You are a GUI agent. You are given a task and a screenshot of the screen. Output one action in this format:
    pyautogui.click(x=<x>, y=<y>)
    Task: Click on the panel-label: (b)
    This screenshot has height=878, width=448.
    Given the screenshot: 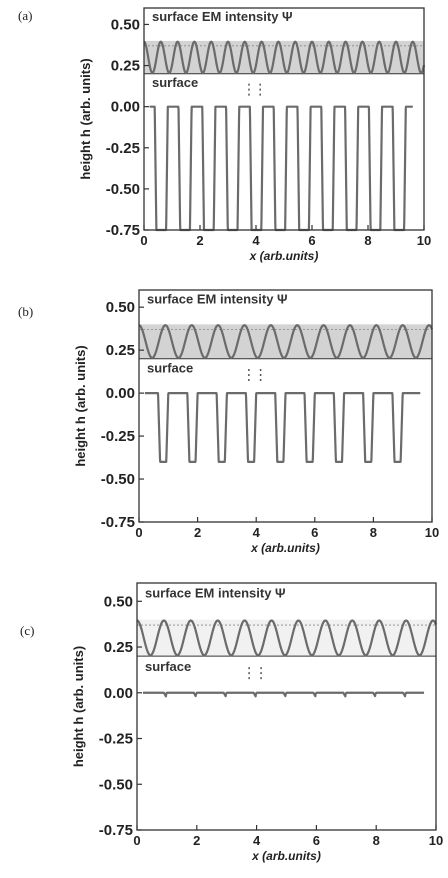 What is the action you would take?
    pyautogui.click(x=25, y=311)
    